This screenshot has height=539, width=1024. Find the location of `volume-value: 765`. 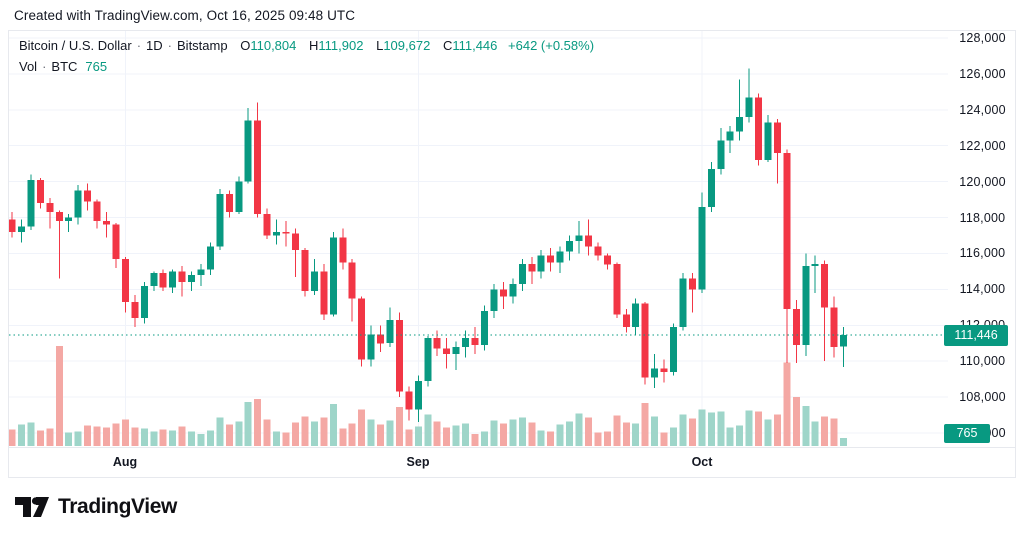

volume-value: 765 is located at coordinates (96, 66).